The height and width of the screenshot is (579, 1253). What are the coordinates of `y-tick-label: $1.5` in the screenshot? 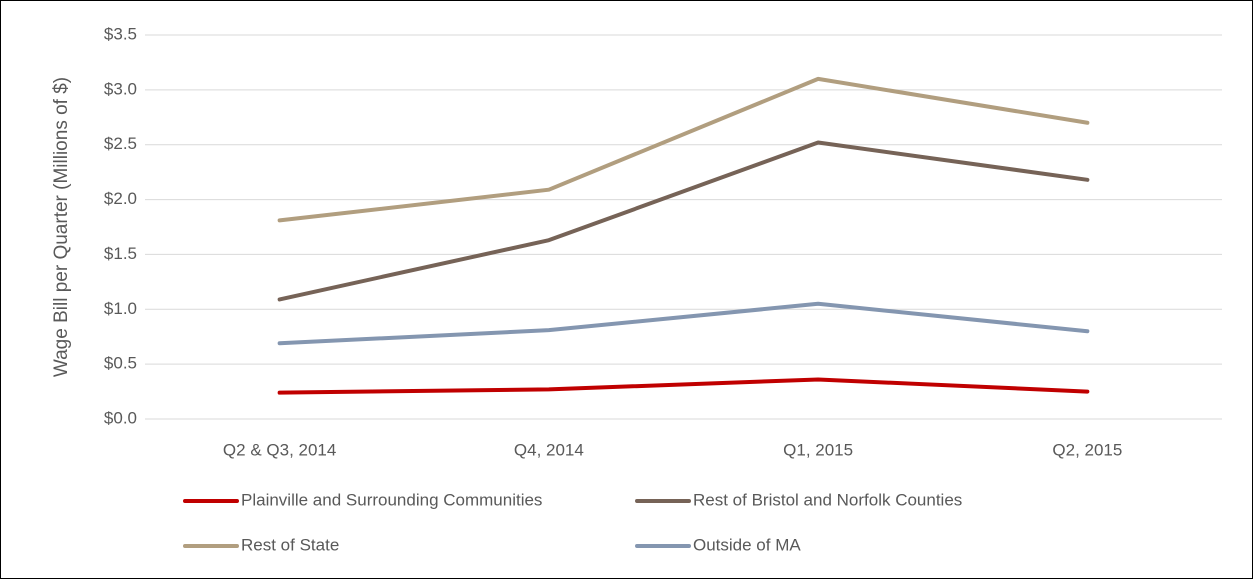 It's located at (120, 253).